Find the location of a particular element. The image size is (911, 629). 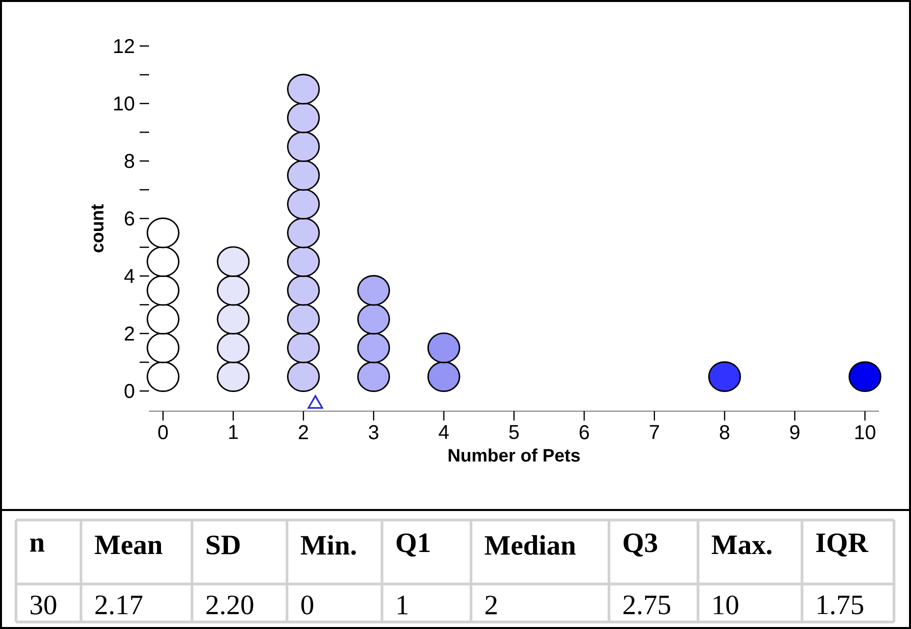

text: 2.17 is located at coordinates (119, 605).